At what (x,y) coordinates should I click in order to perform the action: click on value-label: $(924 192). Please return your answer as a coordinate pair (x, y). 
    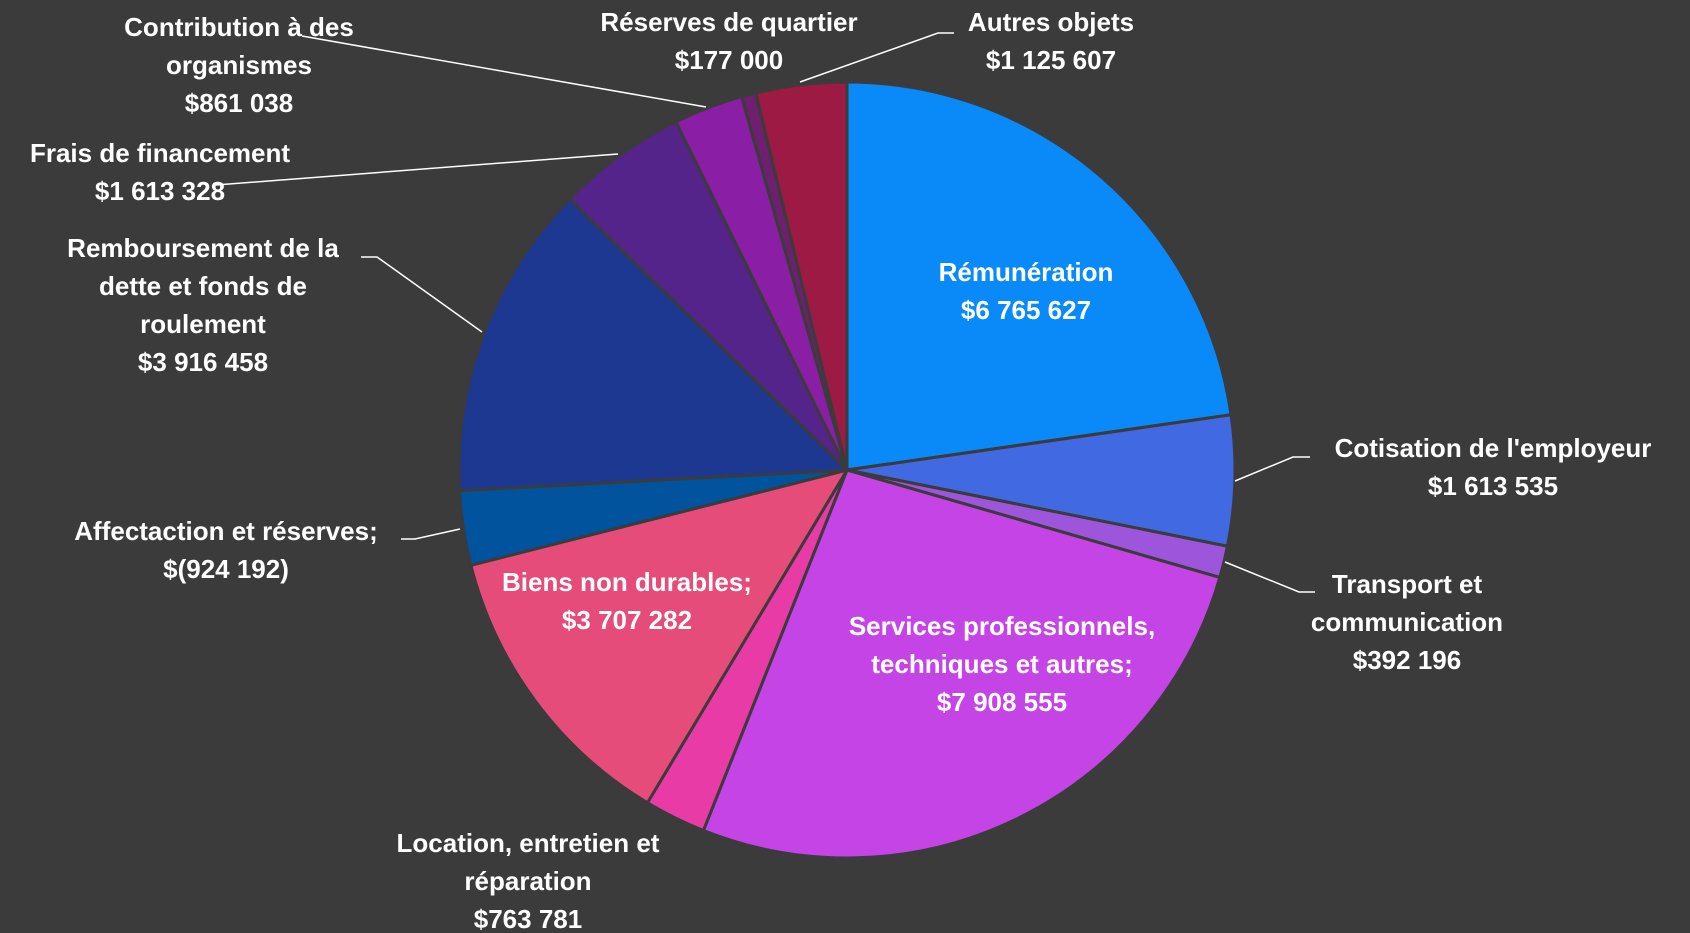
    Looking at the image, I should click on (226, 569).